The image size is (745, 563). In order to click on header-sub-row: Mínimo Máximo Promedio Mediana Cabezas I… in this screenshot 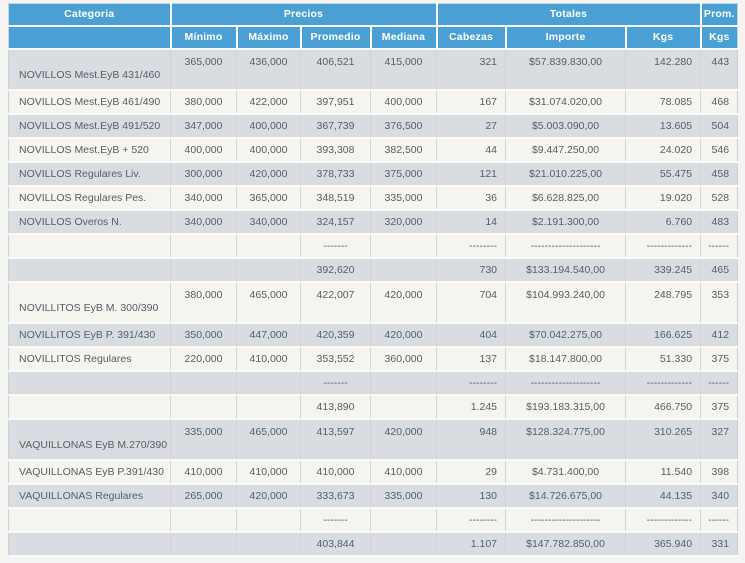, I will do `click(373, 37)`.